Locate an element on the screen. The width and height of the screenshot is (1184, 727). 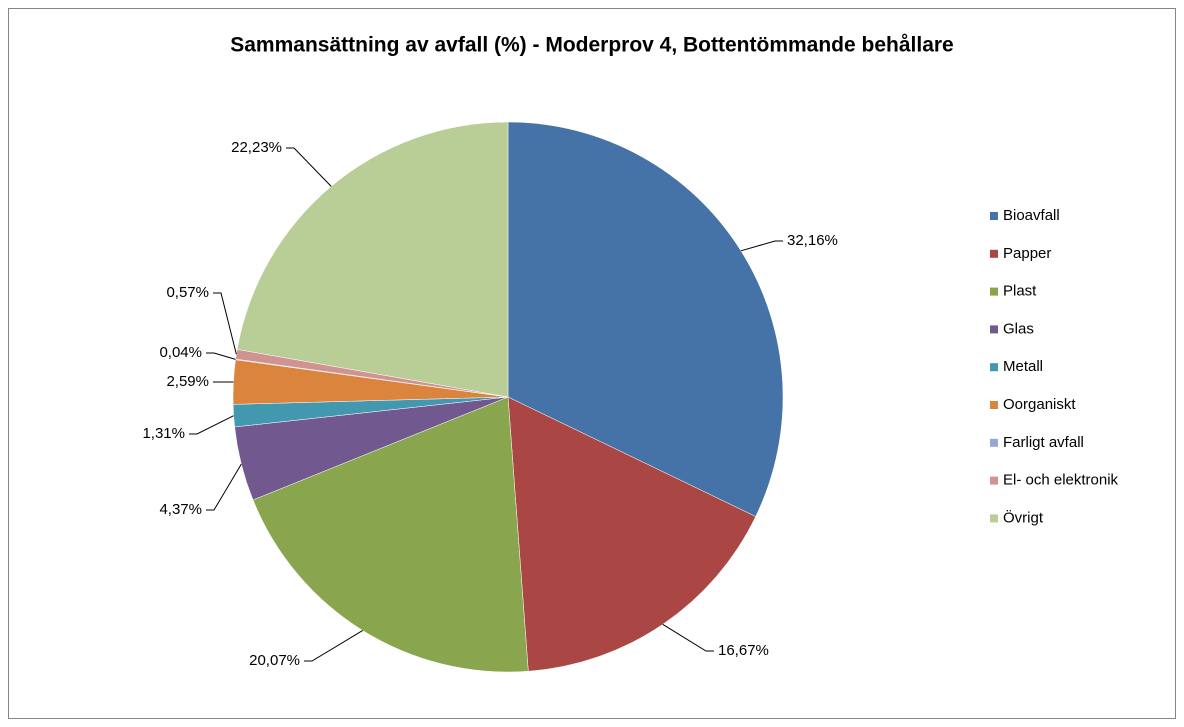
data-label: 2,59% is located at coordinates (187, 381).